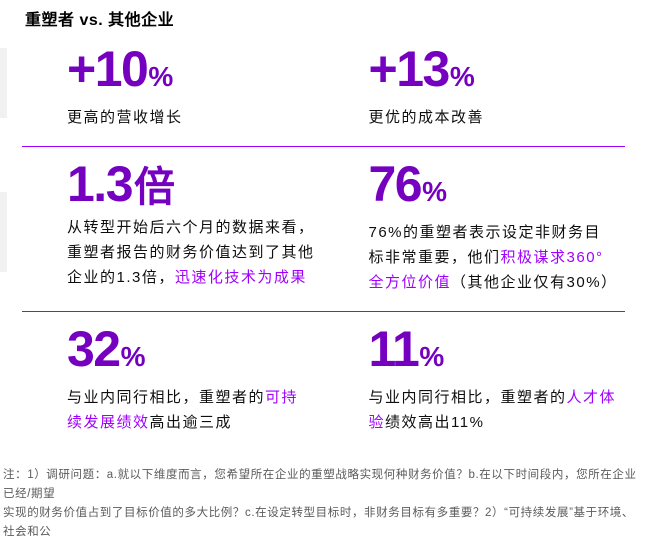 The height and width of the screenshot is (536, 647). Describe the element at coordinates (183, 410) in the screenshot. I see `stat-description: 与业内同行相比，重塑者的可持 续发展绩效高出逾三成` at that location.